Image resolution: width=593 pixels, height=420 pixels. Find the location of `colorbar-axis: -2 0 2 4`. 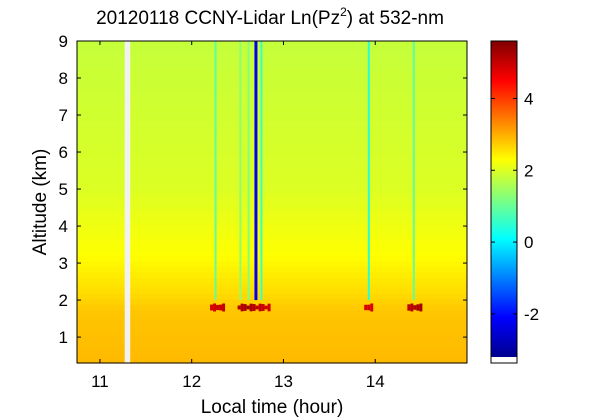

colorbar-axis: -2 0 2 4 is located at coordinates (515, 206).